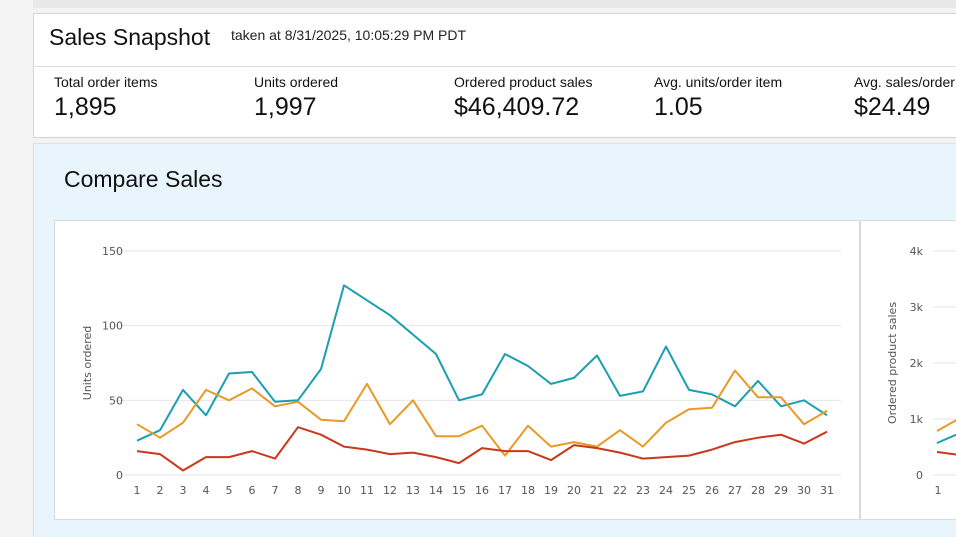  What do you see at coordinates (523, 82) in the screenshot?
I see `metric-label: Ordered product sales` at bounding box center [523, 82].